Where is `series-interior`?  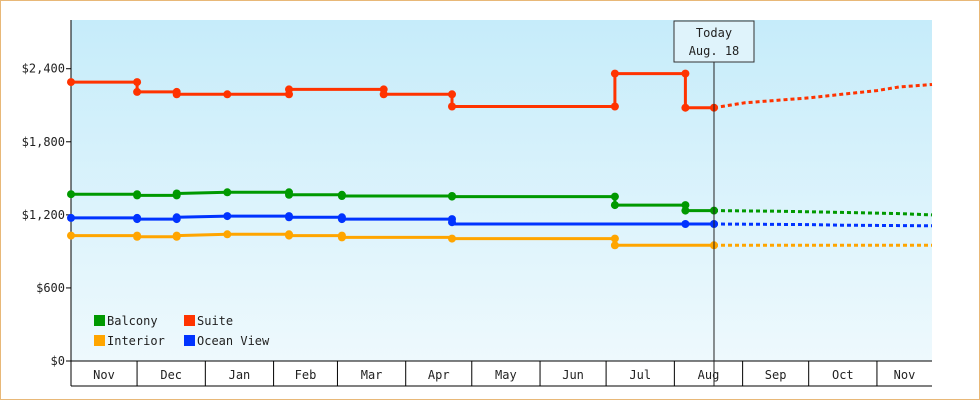 series-interior is located at coordinates (499, 240).